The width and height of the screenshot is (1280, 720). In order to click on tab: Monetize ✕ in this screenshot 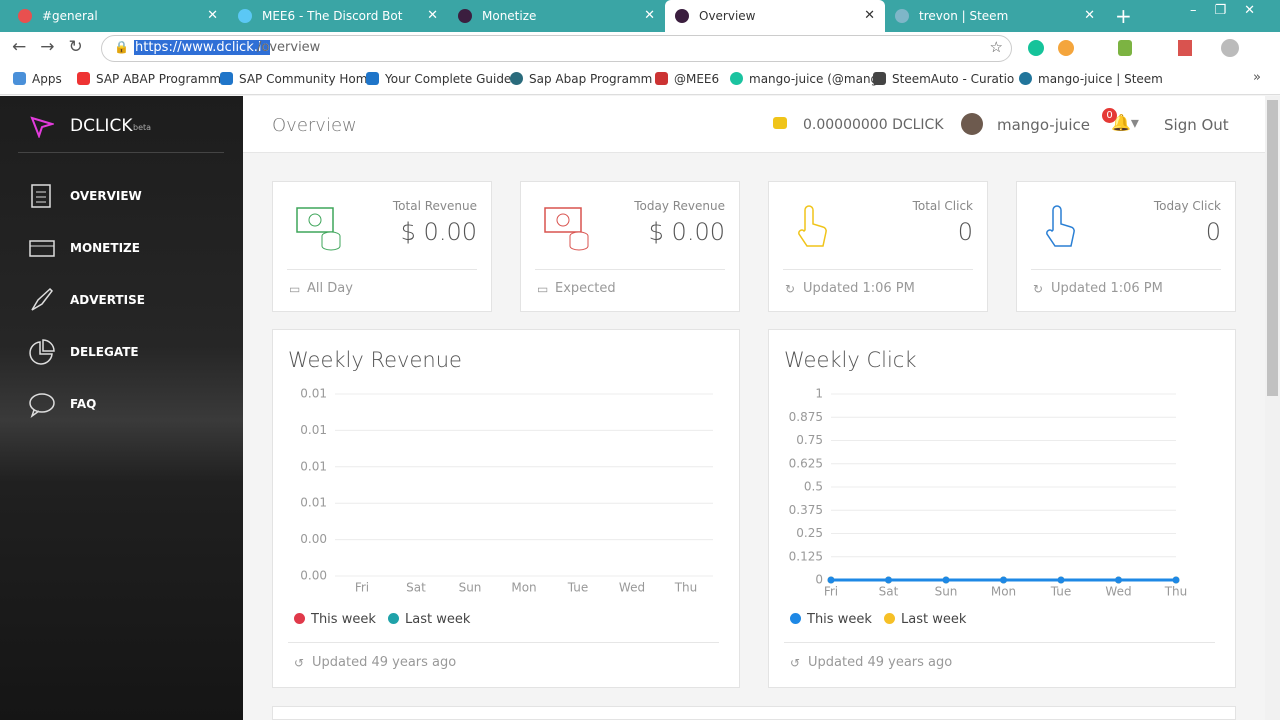, I will do `click(556, 16)`.